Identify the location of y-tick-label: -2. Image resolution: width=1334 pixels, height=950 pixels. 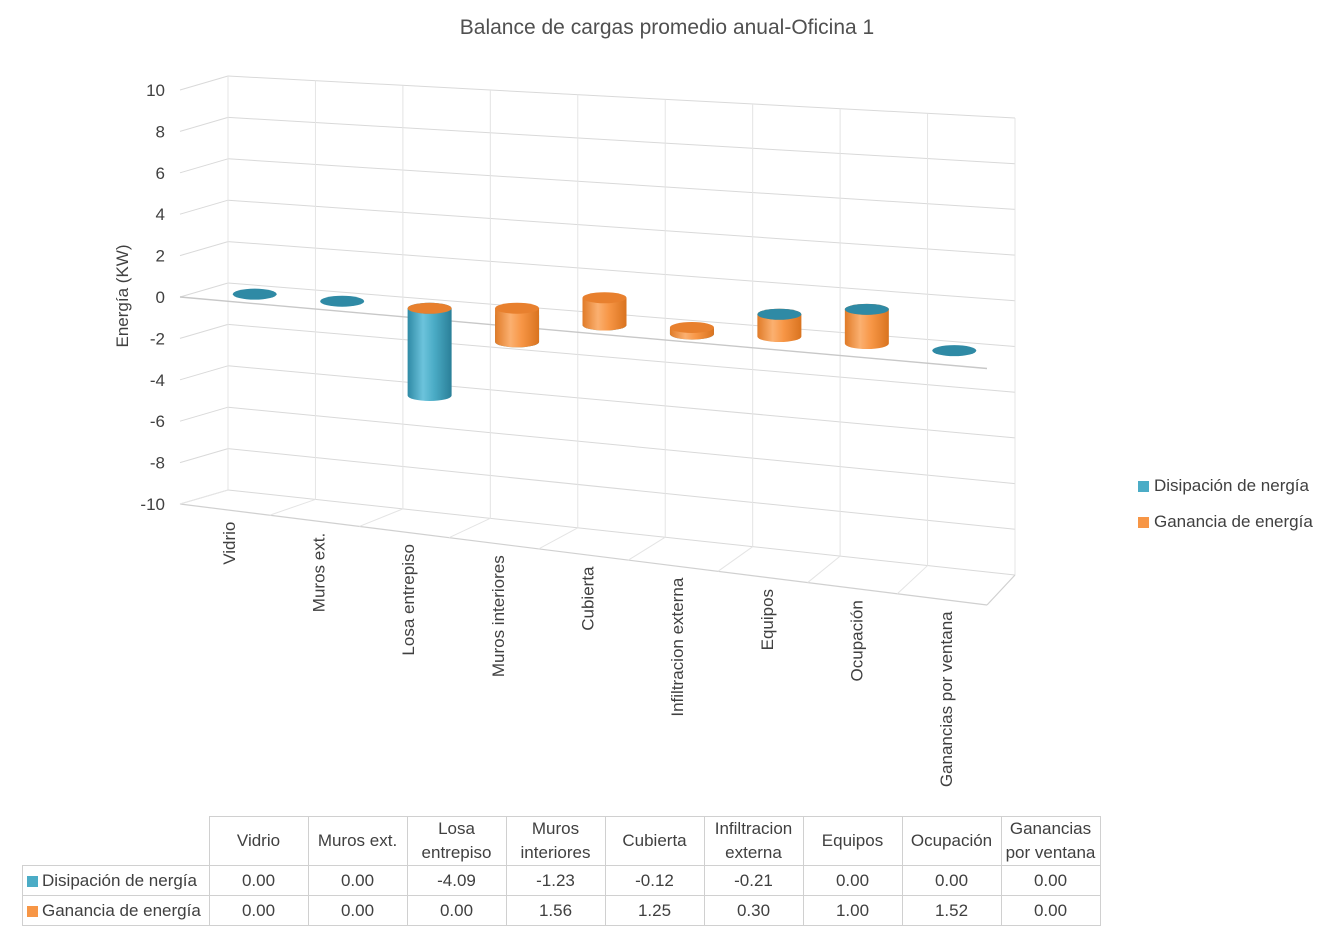
(157, 338).